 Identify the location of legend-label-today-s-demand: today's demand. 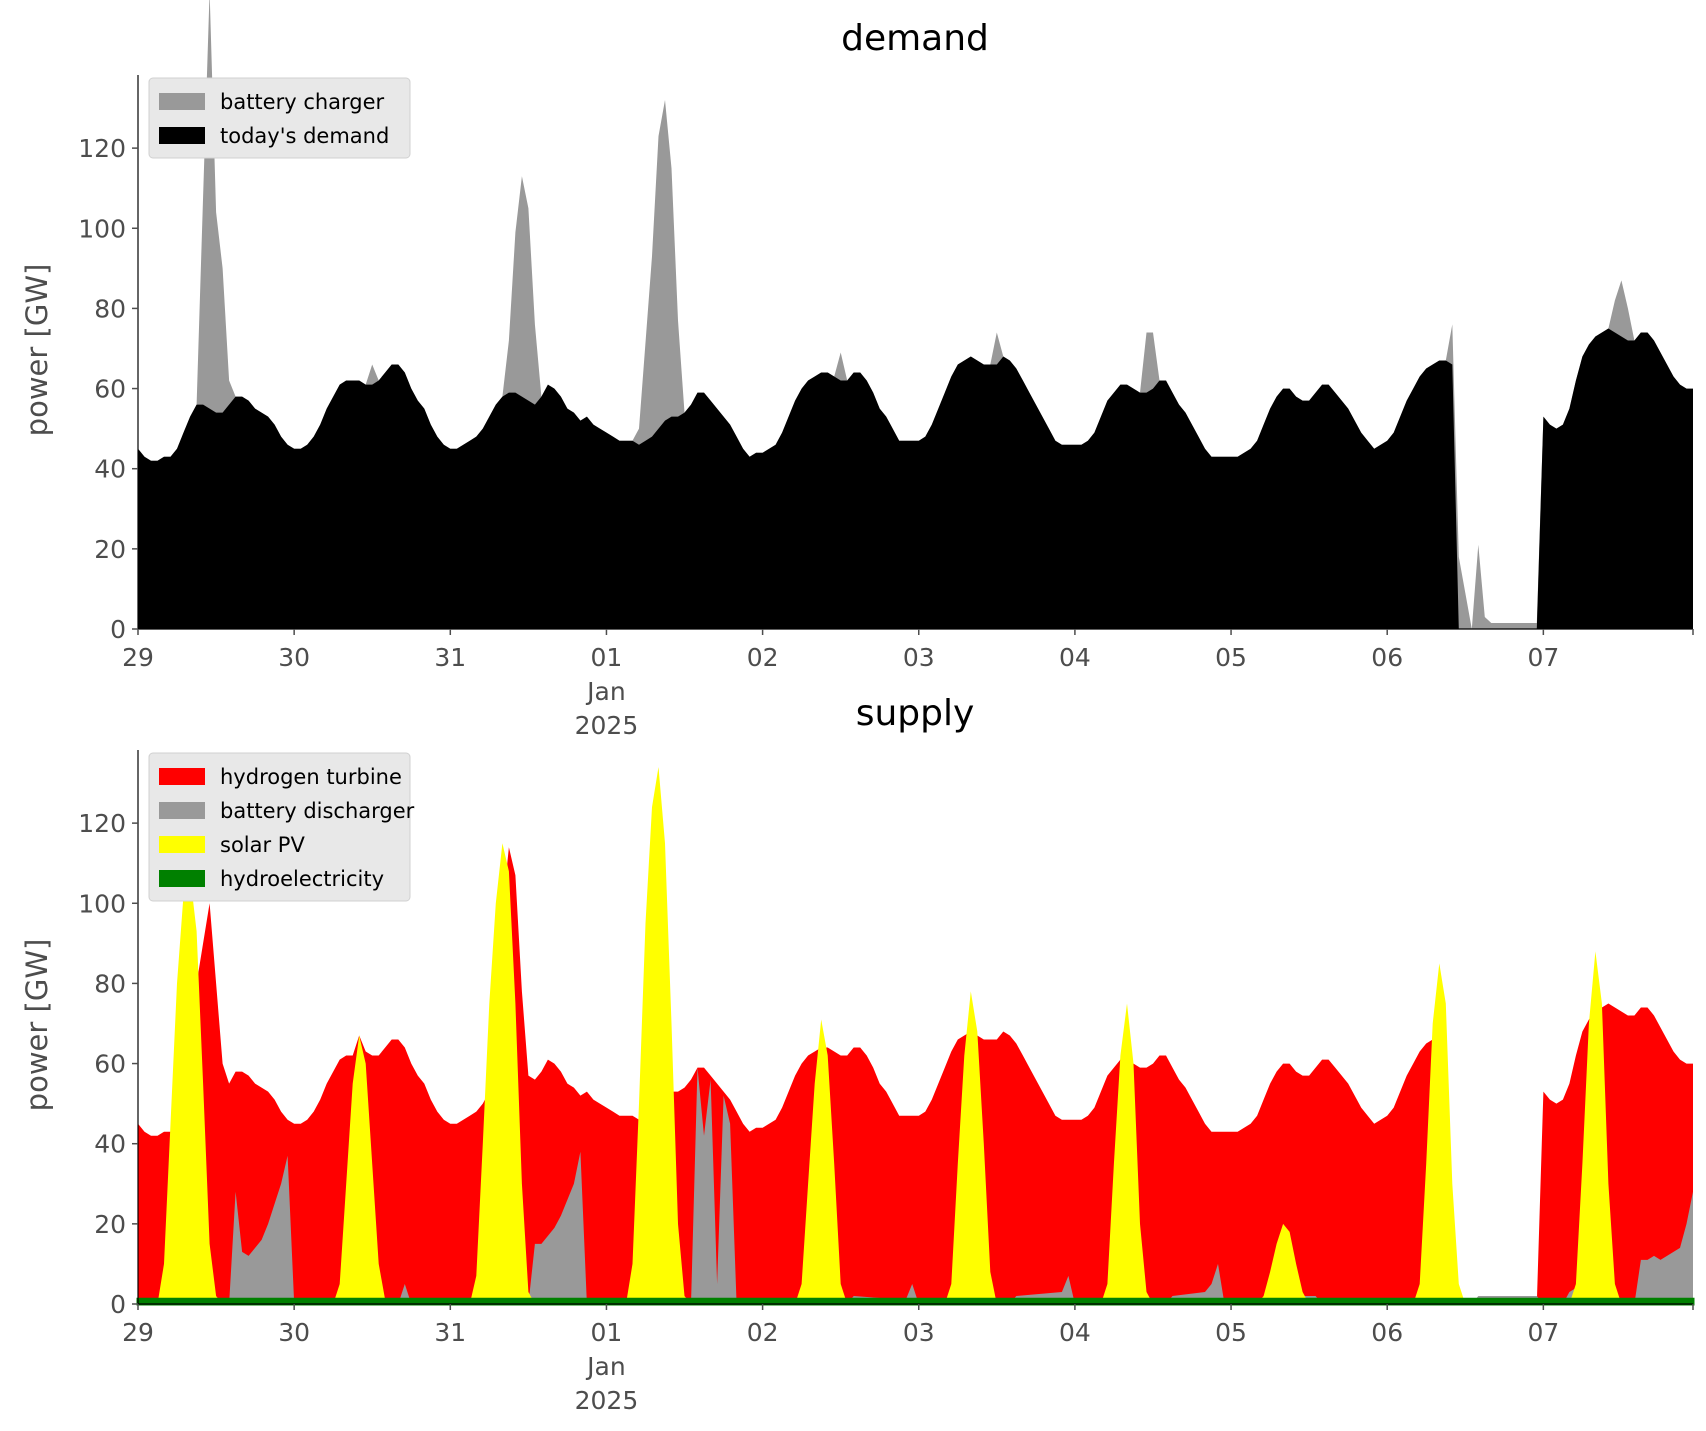
(304, 136).